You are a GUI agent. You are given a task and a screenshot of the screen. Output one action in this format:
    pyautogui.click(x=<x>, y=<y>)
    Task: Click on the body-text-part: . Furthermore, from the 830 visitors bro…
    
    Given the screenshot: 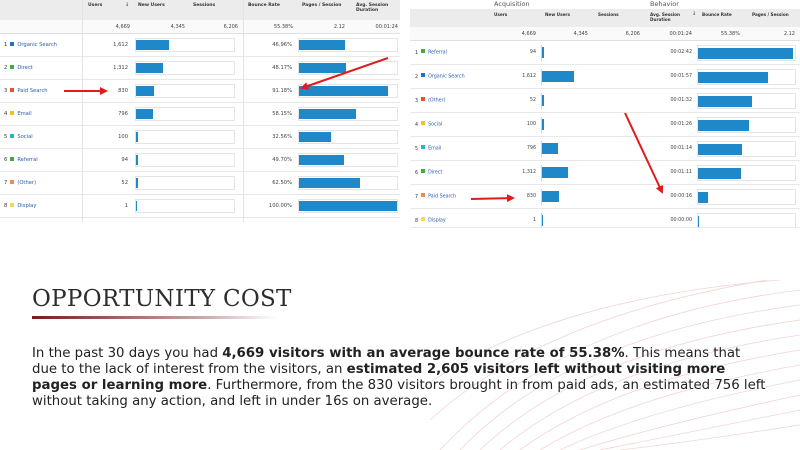 What is the action you would take?
    pyautogui.click(x=399, y=393)
    